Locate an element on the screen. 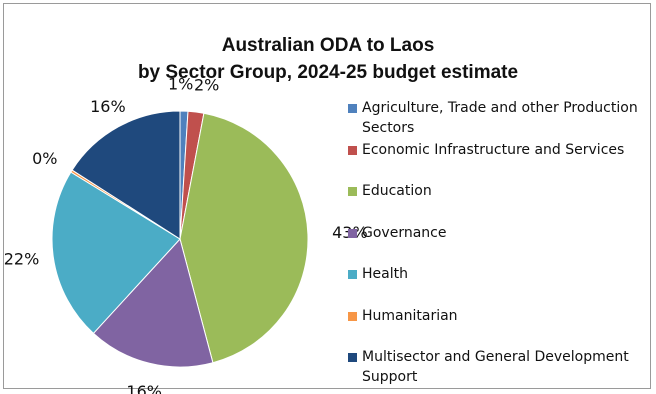 The image size is (656, 394). chart-title-line2: by Sector Group, 2024-25 budget estimate is located at coordinates (328, 72).